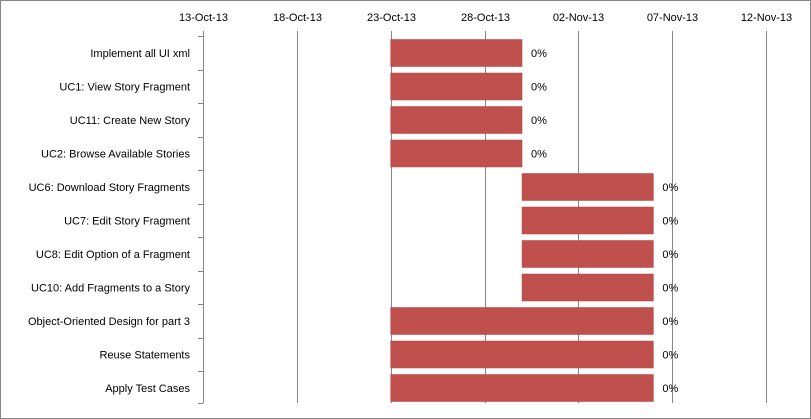 This screenshot has height=419, width=811. Describe the element at coordinates (110, 188) in the screenshot. I see `task-name-label: UC6: Download Story Fragments` at that location.